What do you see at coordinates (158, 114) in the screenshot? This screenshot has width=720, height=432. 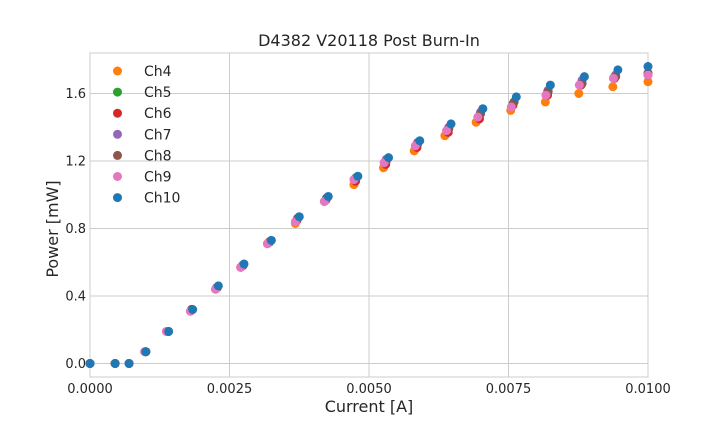 I see `legend-label: Ch6` at bounding box center [158, 114].